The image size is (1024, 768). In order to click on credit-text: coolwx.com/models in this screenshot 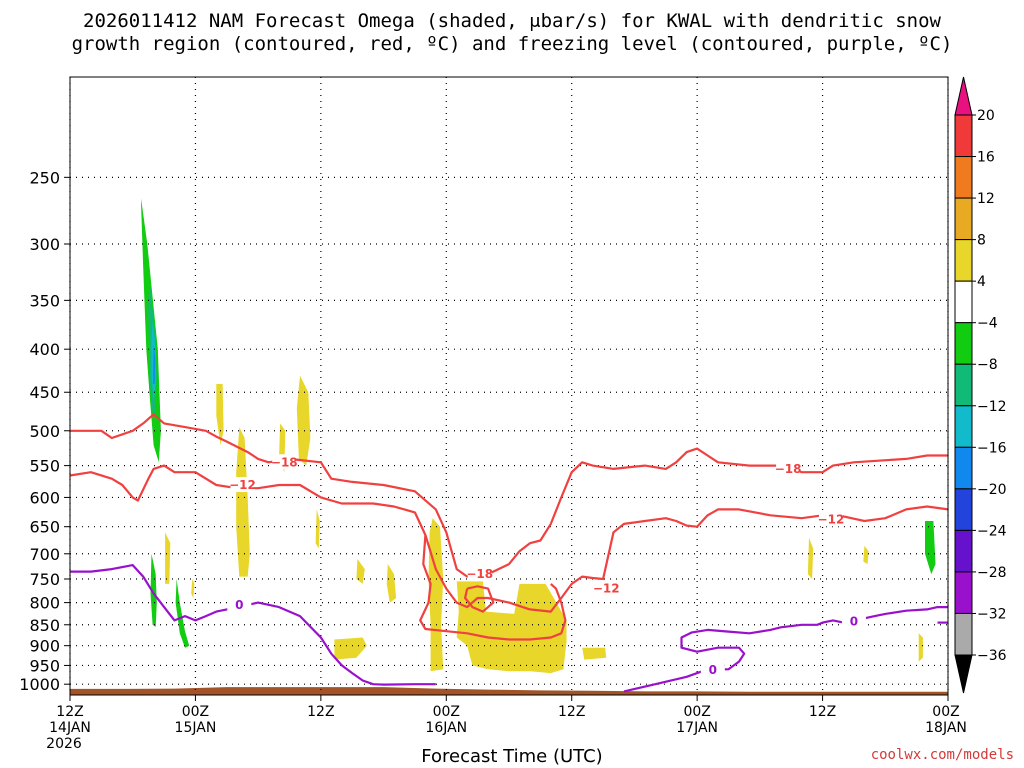, I will do `click(942, 755)`.